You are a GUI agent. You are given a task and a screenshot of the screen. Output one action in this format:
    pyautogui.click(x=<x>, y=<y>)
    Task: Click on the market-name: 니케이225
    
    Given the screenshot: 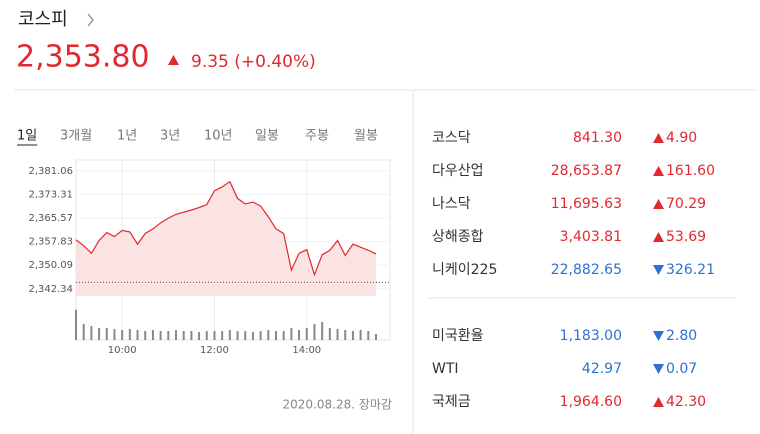 What is the action you would take?
    pyautogui.click(x=464, y=270)
    